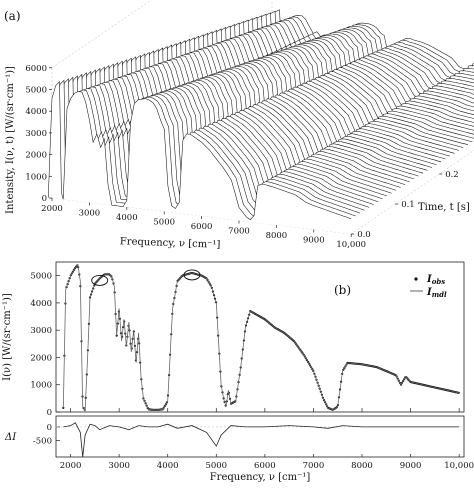 This screenshot has width=474, height=488. Describe the element at coordinates (49, 413) in the screenshot. I see `panel-b-y-tick-label: 0` at that location.